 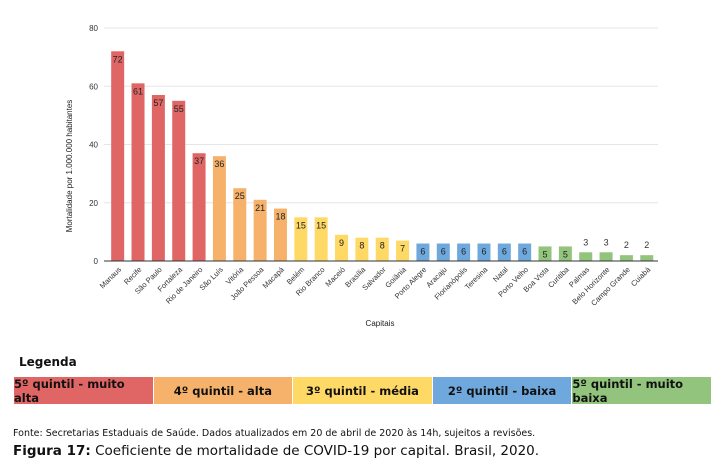 I want to click on x-tick-label: Curitiba, so click(x=558, y=276).